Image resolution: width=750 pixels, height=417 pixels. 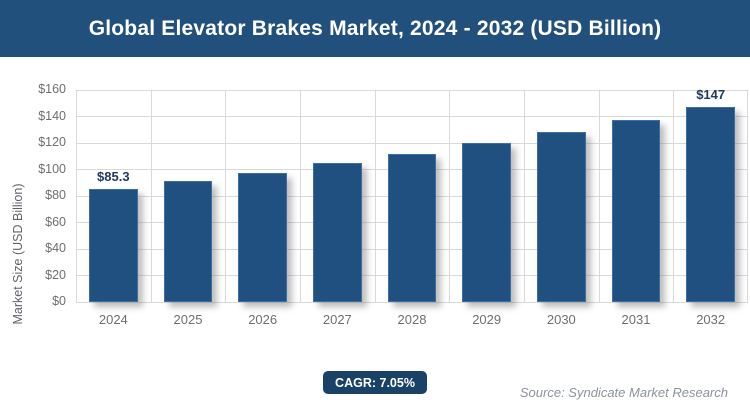 What do you see at coordinates (52, 115) in the screenshot?
I see `y-tick-label: $140` at bounding box center [52, 115].